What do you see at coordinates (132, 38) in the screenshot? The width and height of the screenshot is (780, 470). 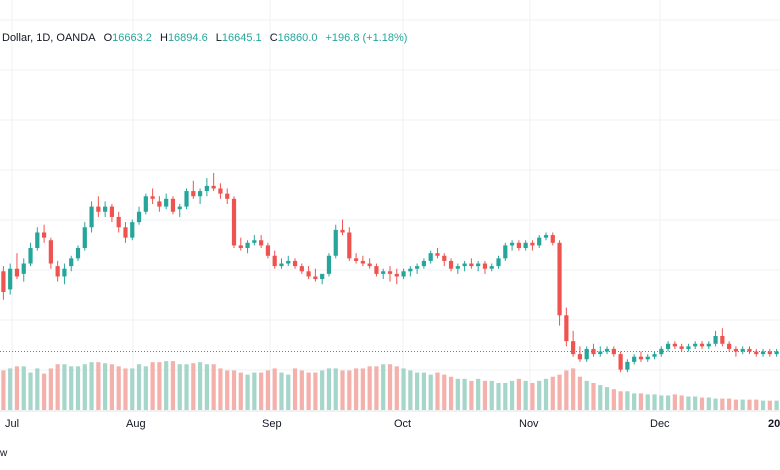 I see `open-value: 16663.2` at bounding box center [132, 38].